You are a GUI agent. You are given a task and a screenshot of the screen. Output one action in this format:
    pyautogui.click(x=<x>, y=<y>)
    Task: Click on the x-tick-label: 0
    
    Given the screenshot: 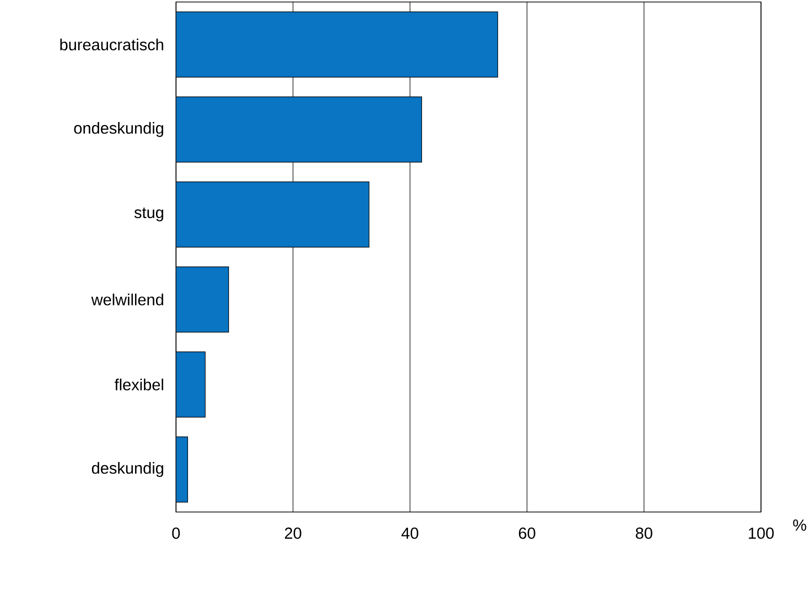 What is the action you would take?
    pyautogui.click(x=176, y=533)
    